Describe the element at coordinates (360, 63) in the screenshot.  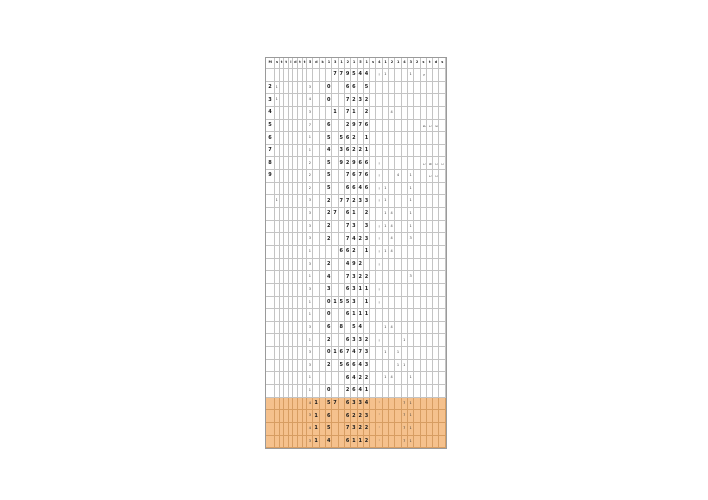
I see `column-header: 5` at that location.